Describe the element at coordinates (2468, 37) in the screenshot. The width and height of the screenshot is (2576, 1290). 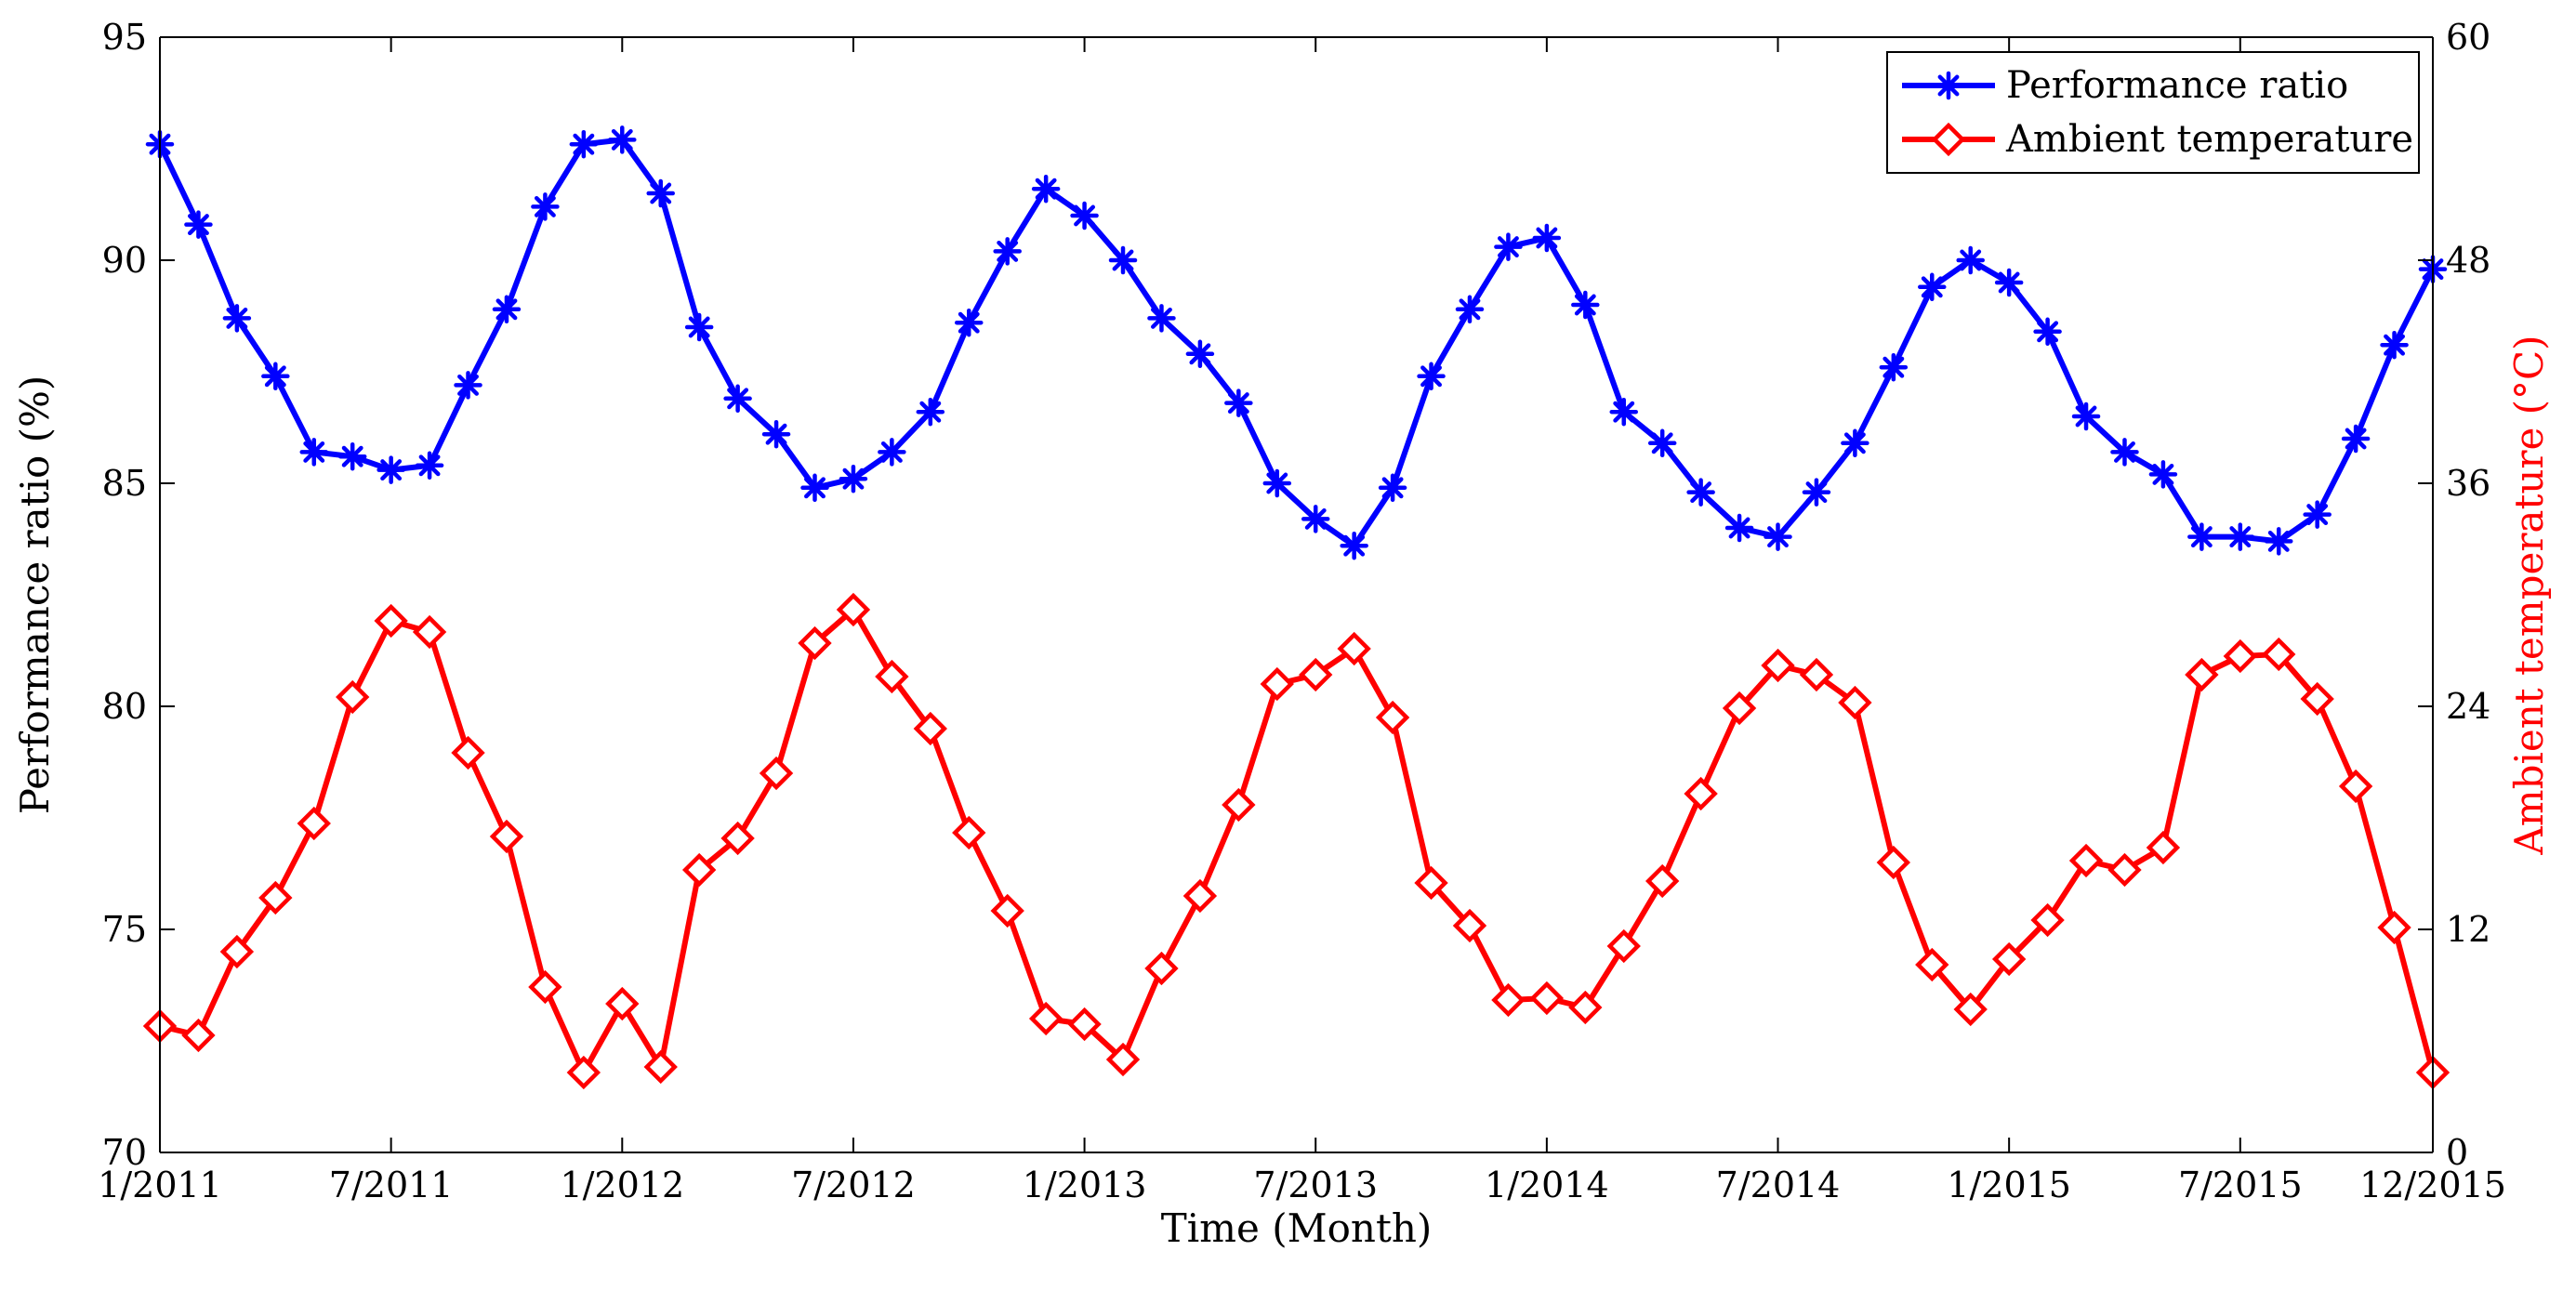
I see `right-y-tick-label: 60` at that location.